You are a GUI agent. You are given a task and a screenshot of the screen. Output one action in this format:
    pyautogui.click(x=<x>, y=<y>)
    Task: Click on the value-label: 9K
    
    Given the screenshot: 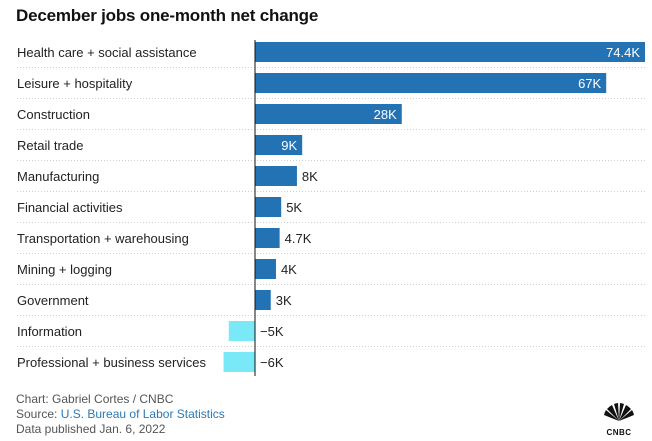 What is the action you would take?
    pyautogui.click(x=289, y=145)
    